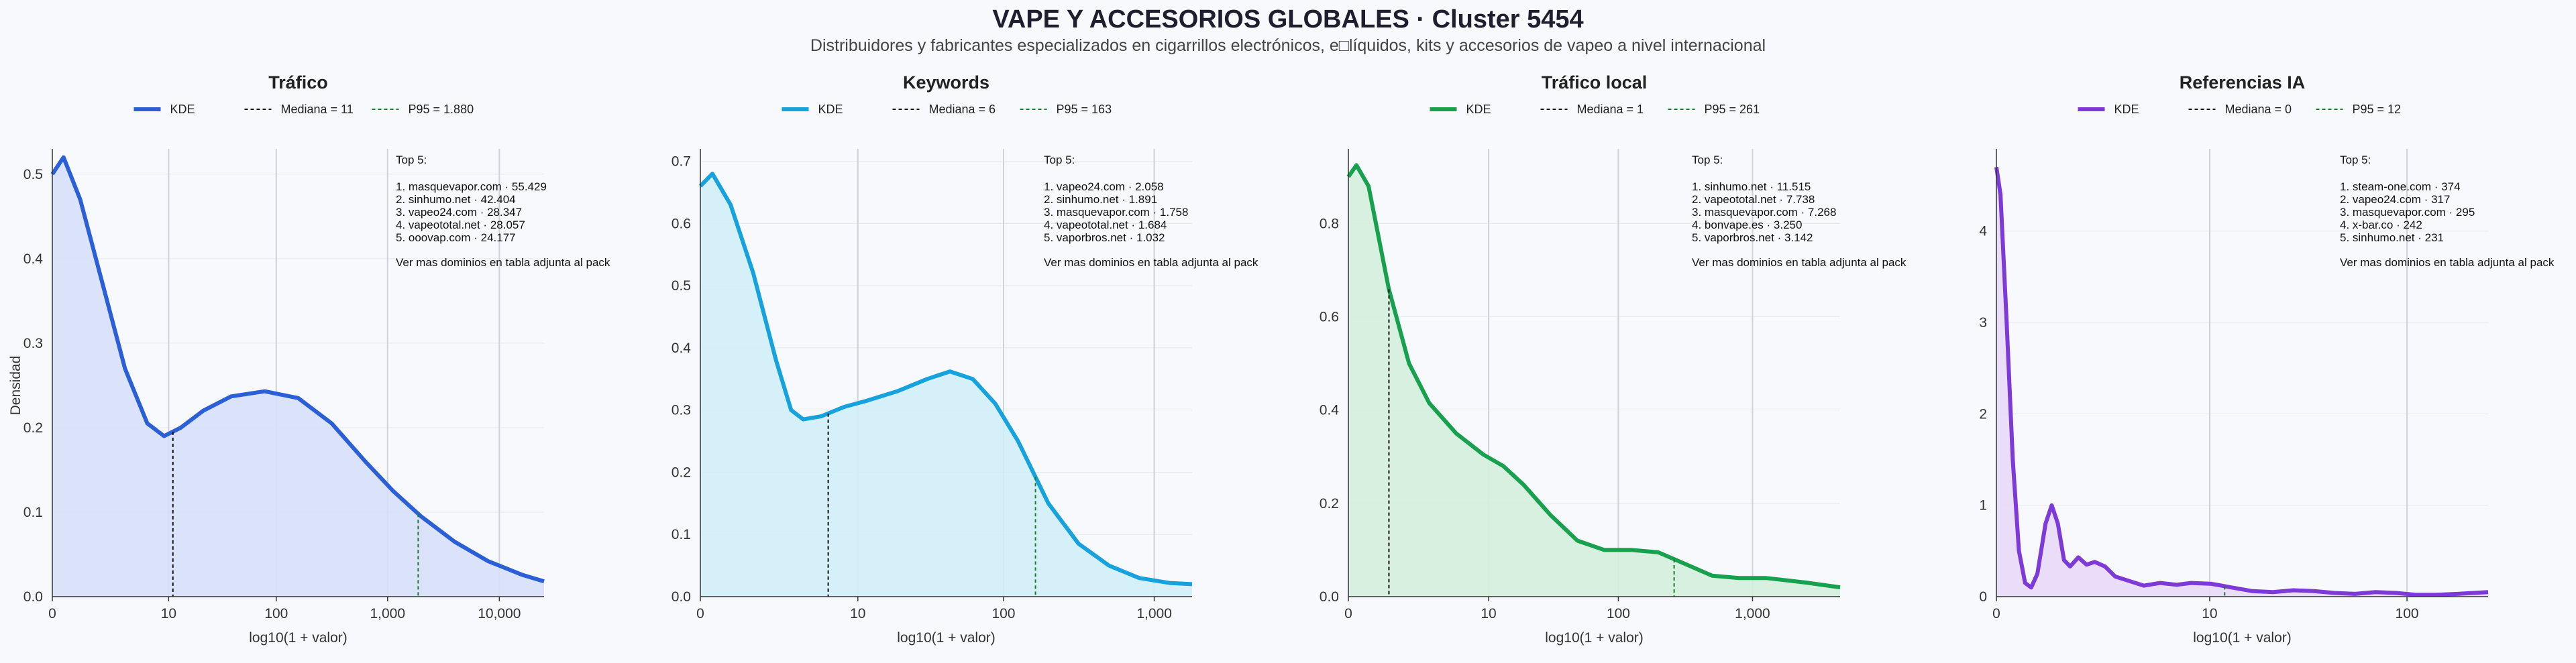 This screenshot has height=663, width=2576. Describe the element at coordinates (1116, 213) in the screenshot. I see `top5-item: 3. masquevapor.com · 1.758` at that location.